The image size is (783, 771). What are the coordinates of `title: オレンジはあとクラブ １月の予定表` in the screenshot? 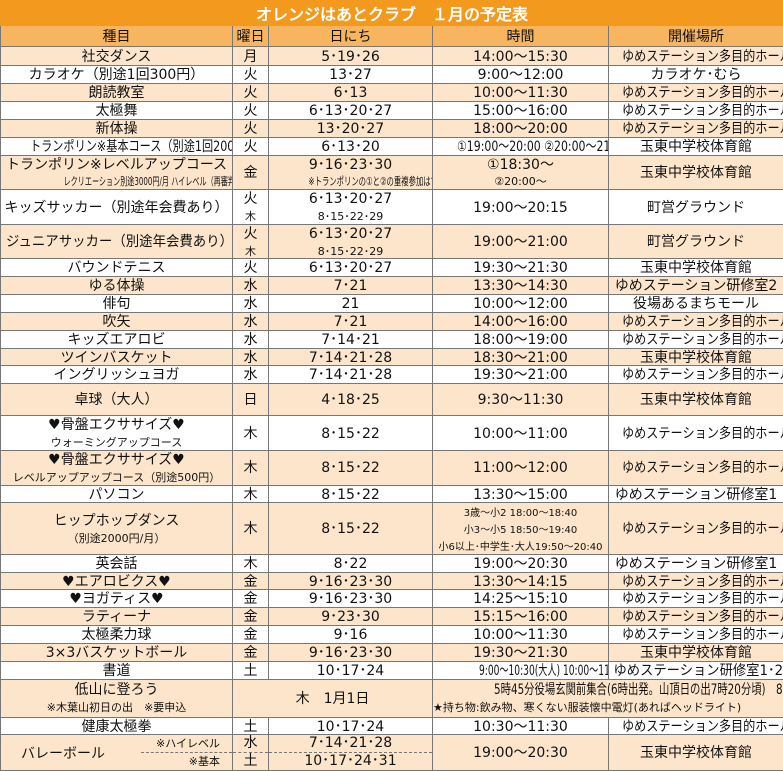 It's located at (392, 13).